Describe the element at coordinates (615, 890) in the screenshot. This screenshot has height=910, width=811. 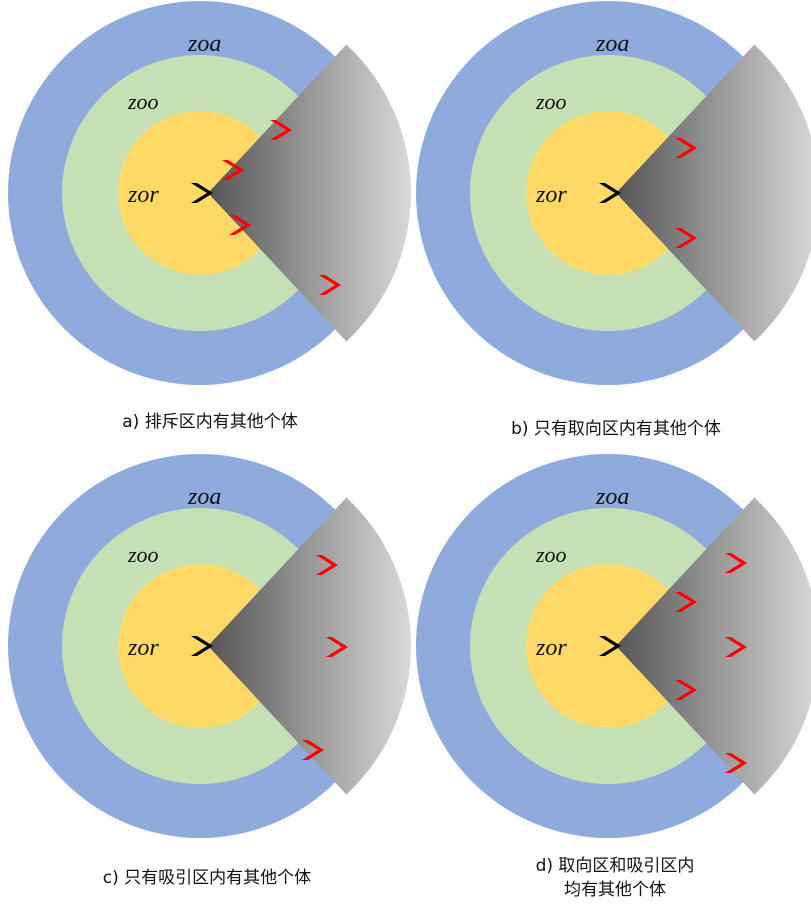
I see `caption-line: 均有其他个体` at that location.